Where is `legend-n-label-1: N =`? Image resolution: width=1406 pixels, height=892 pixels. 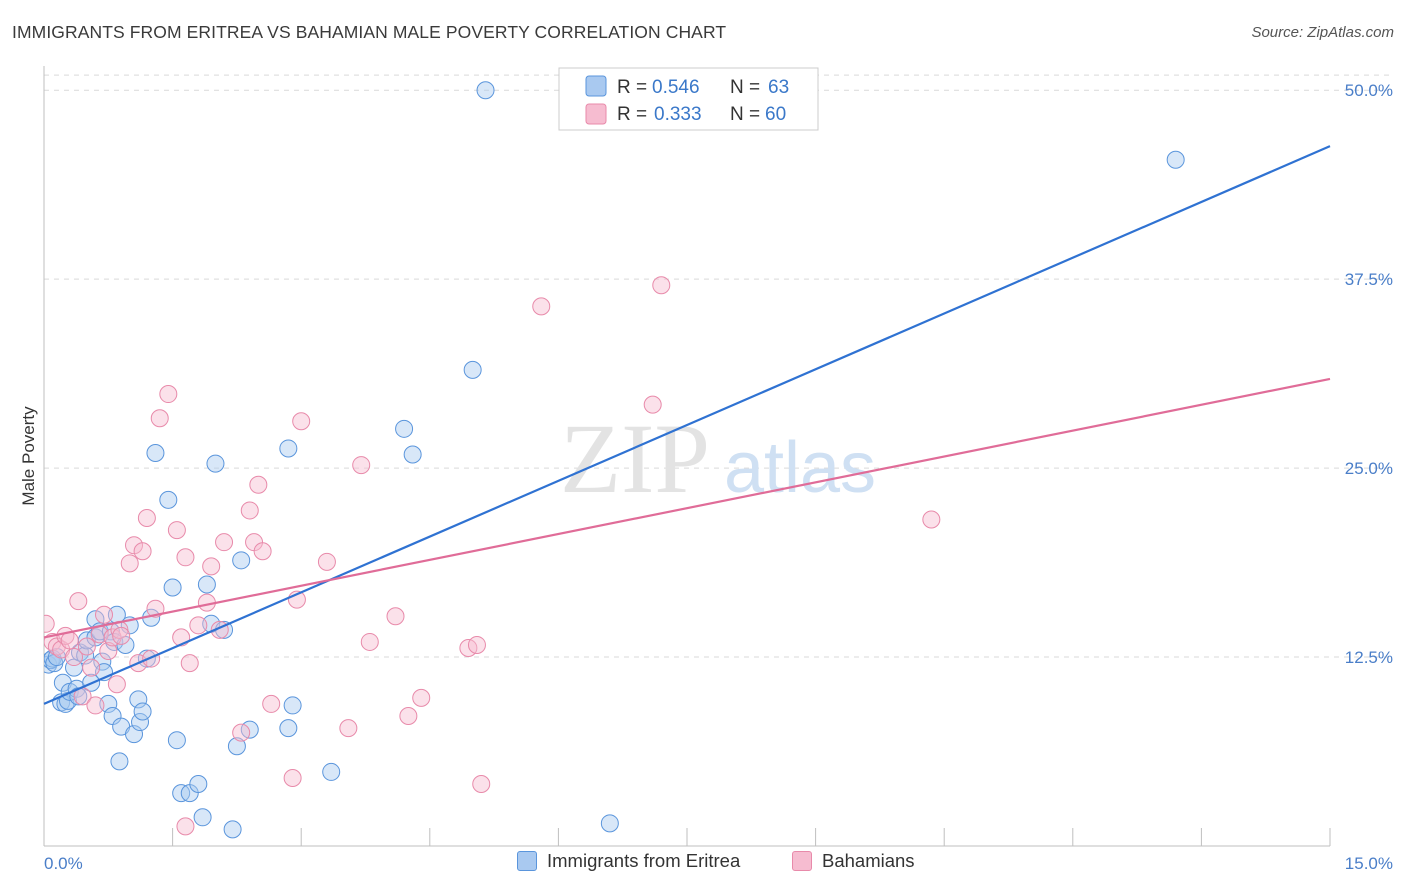 legend-n-label-1: N = is located at coordinates (745, 87).